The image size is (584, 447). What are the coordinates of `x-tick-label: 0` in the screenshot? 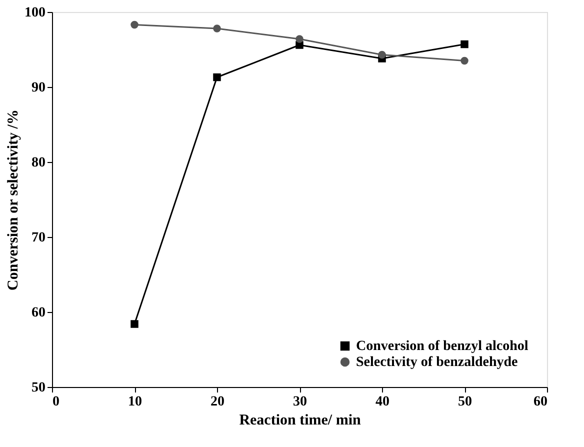 It's located at (56, 402).